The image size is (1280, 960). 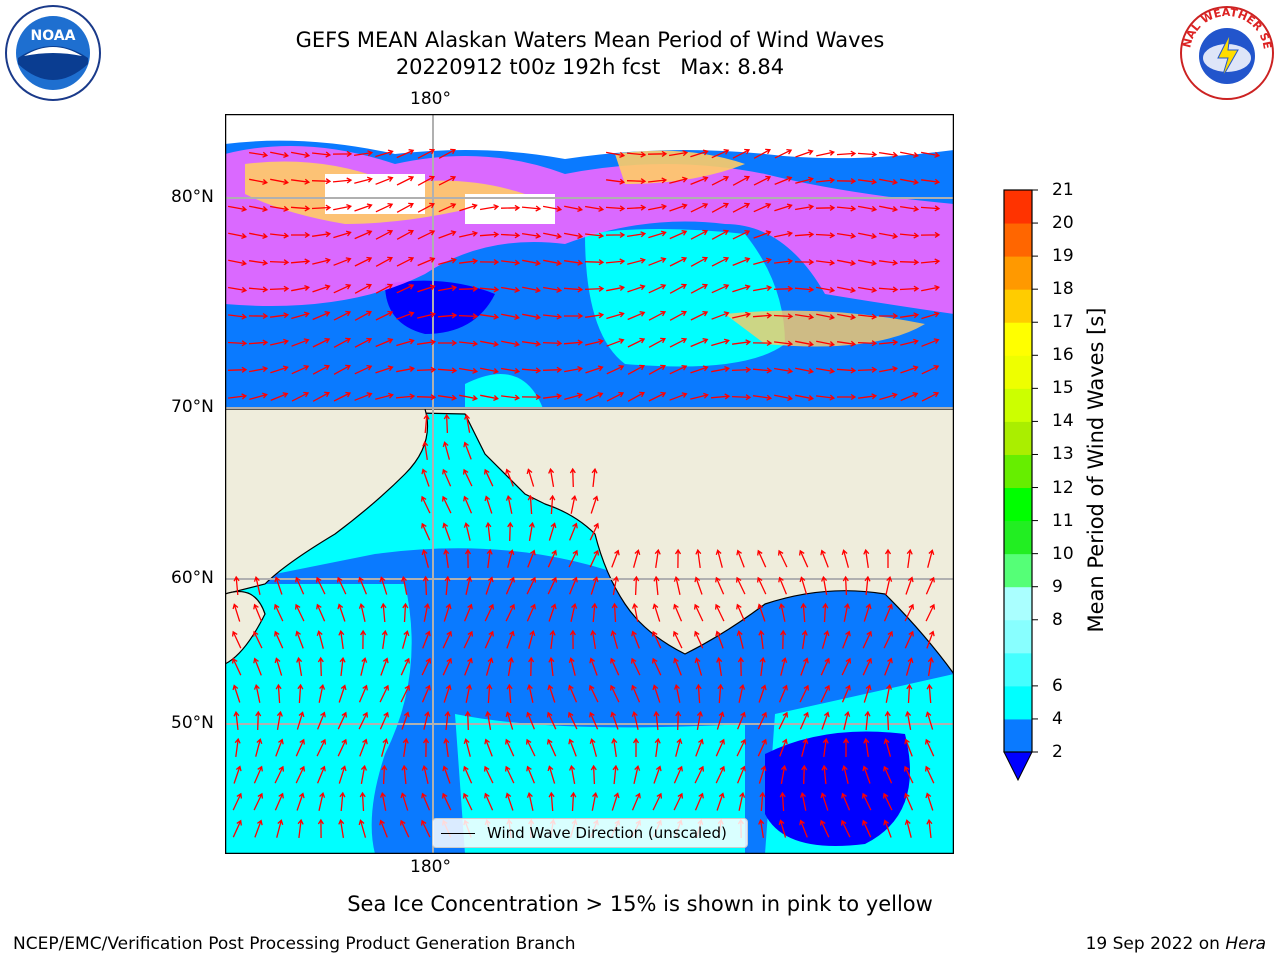 I want to click on lon-label-top: 180°, so click(x=430, y=99).